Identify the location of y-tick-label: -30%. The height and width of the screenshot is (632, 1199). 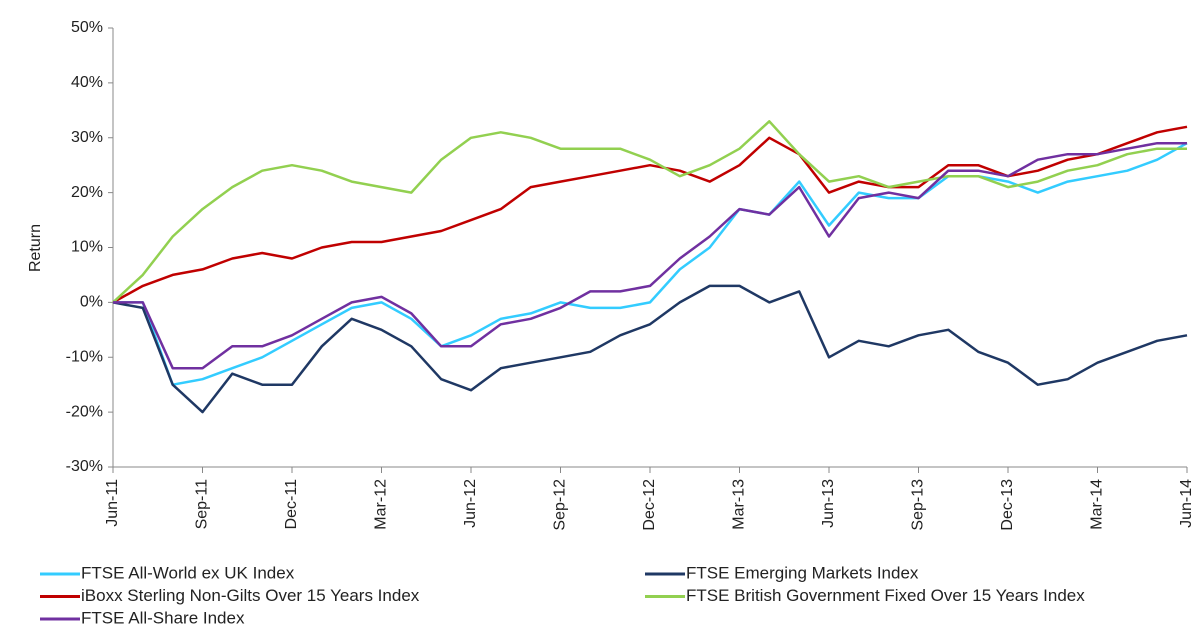
(84, 466).